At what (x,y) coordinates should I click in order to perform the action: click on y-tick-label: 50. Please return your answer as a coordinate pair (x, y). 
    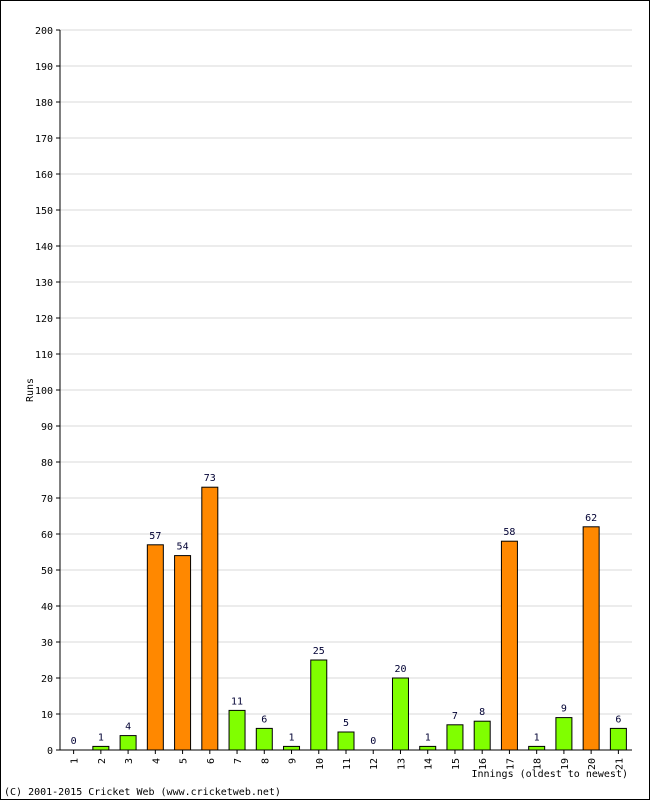
    Looking at the image, I should click on (47, 571).